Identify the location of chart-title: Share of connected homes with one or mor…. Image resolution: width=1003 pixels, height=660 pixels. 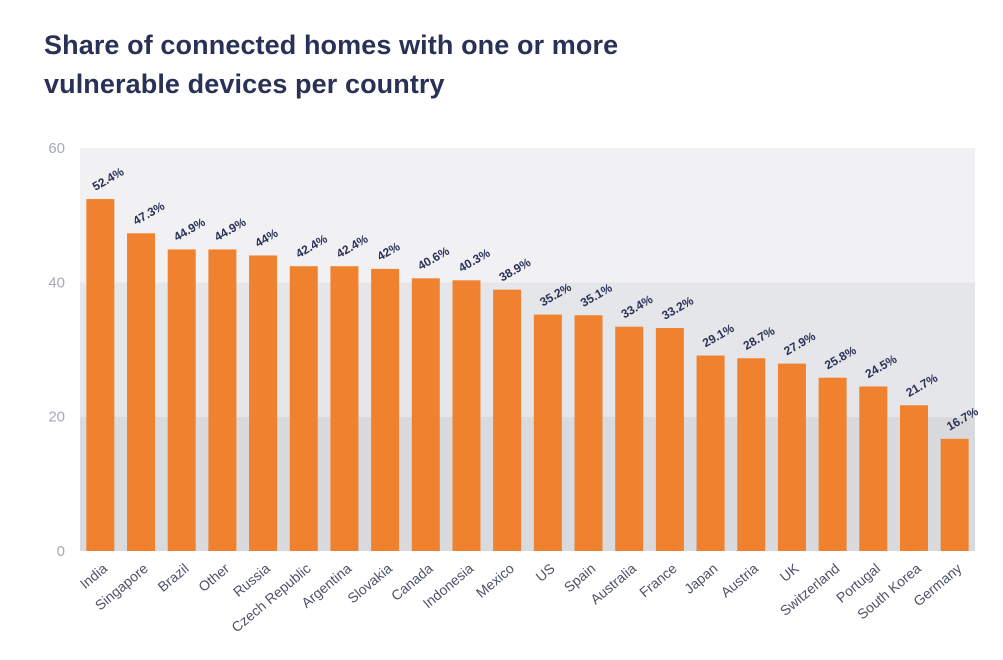
(331, 64).